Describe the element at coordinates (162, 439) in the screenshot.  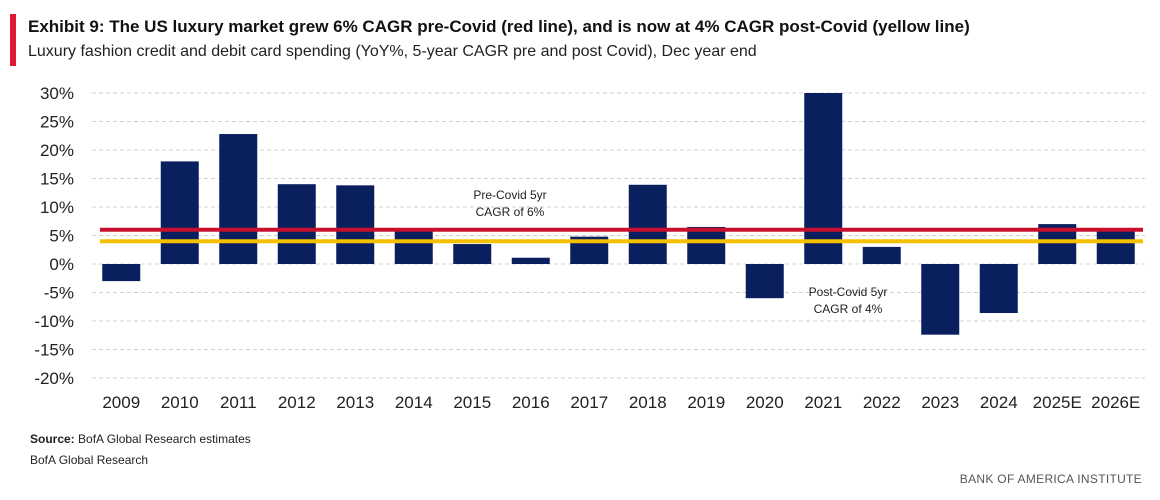
I see `source-text: BofA Global Research estimates` at that location.